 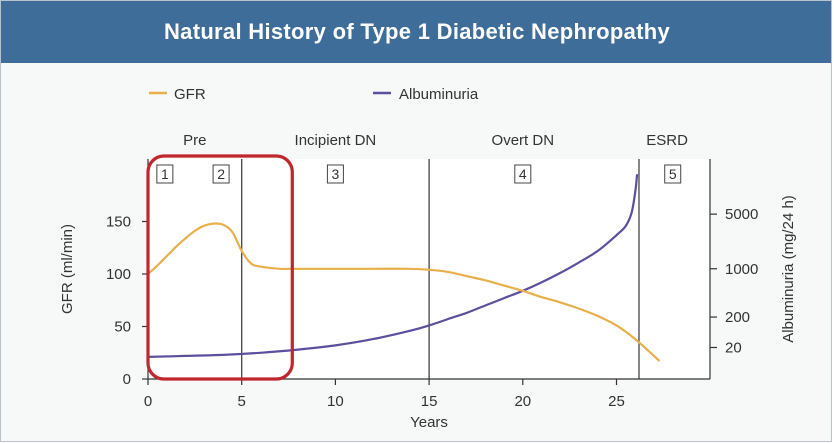 What do you see at coordinates (733, 348) in the screenshot?
I see `y-right-tick-label-20: 20` at bounding box center [733, 348].